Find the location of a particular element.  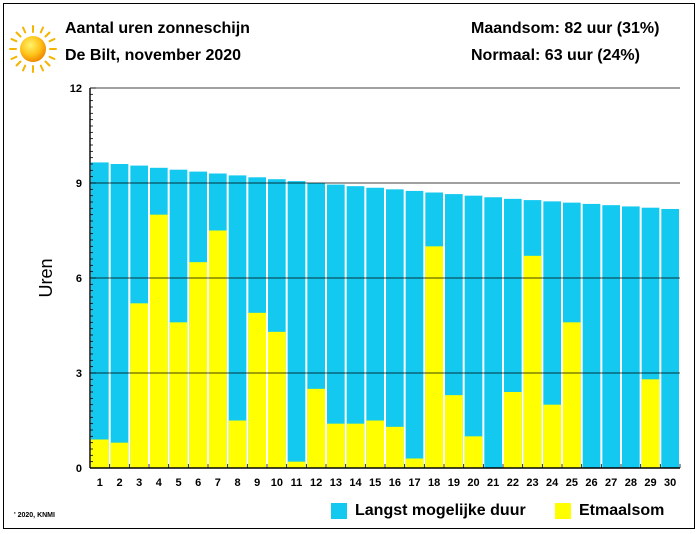

x-tick-label-19: 19 is located at coordinates (454, 483).